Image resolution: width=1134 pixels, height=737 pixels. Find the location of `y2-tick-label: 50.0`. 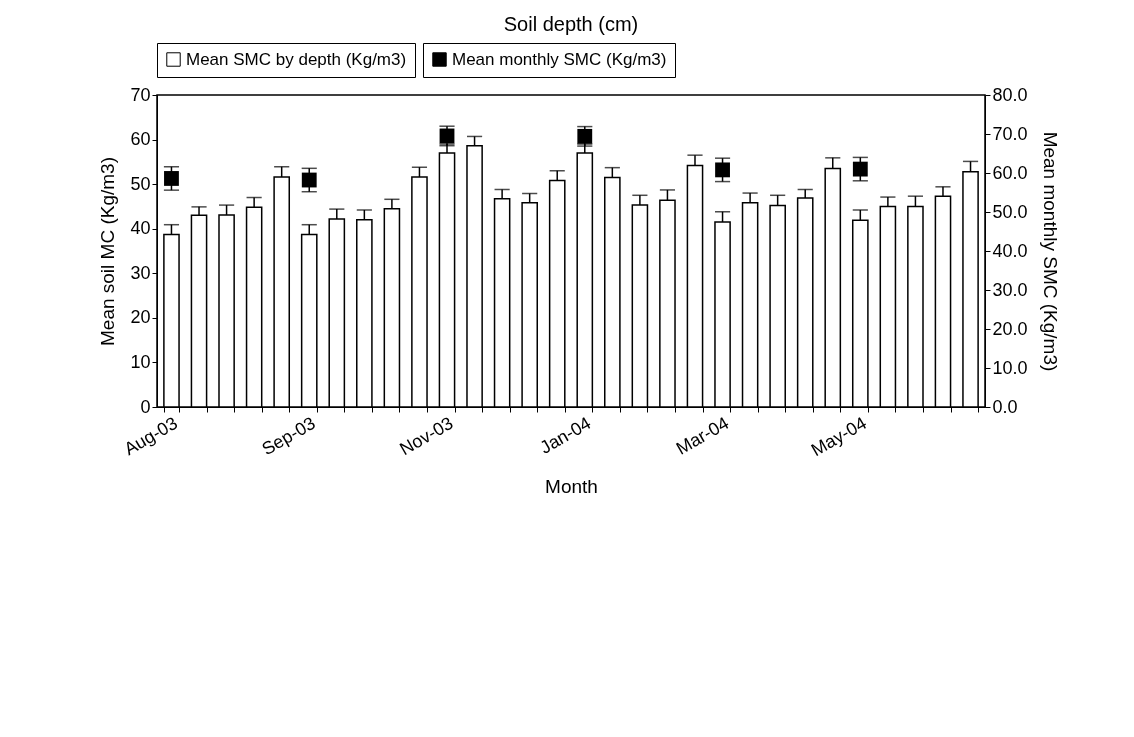

y2-tick-label: 50.0 is located at coordinates (1010, 211).